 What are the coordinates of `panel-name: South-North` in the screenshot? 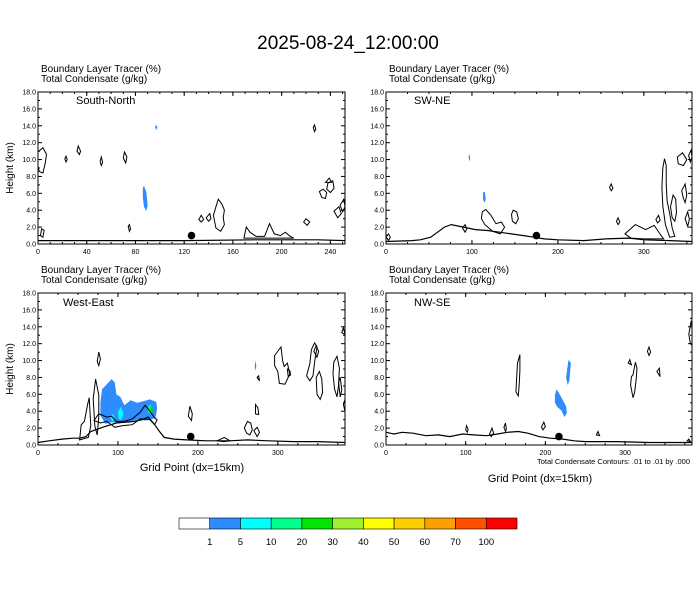 It's located at (105, 101).